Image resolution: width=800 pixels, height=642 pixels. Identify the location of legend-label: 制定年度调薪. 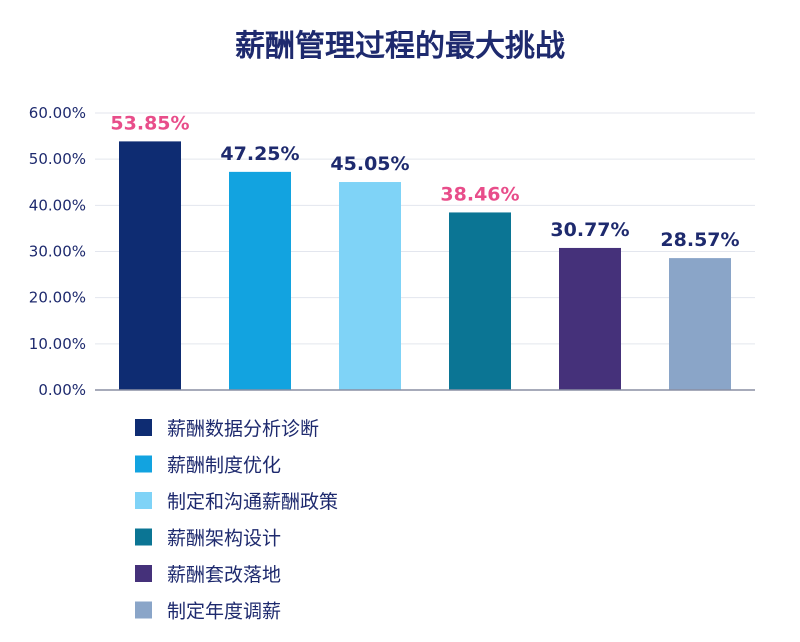
(224, 612).